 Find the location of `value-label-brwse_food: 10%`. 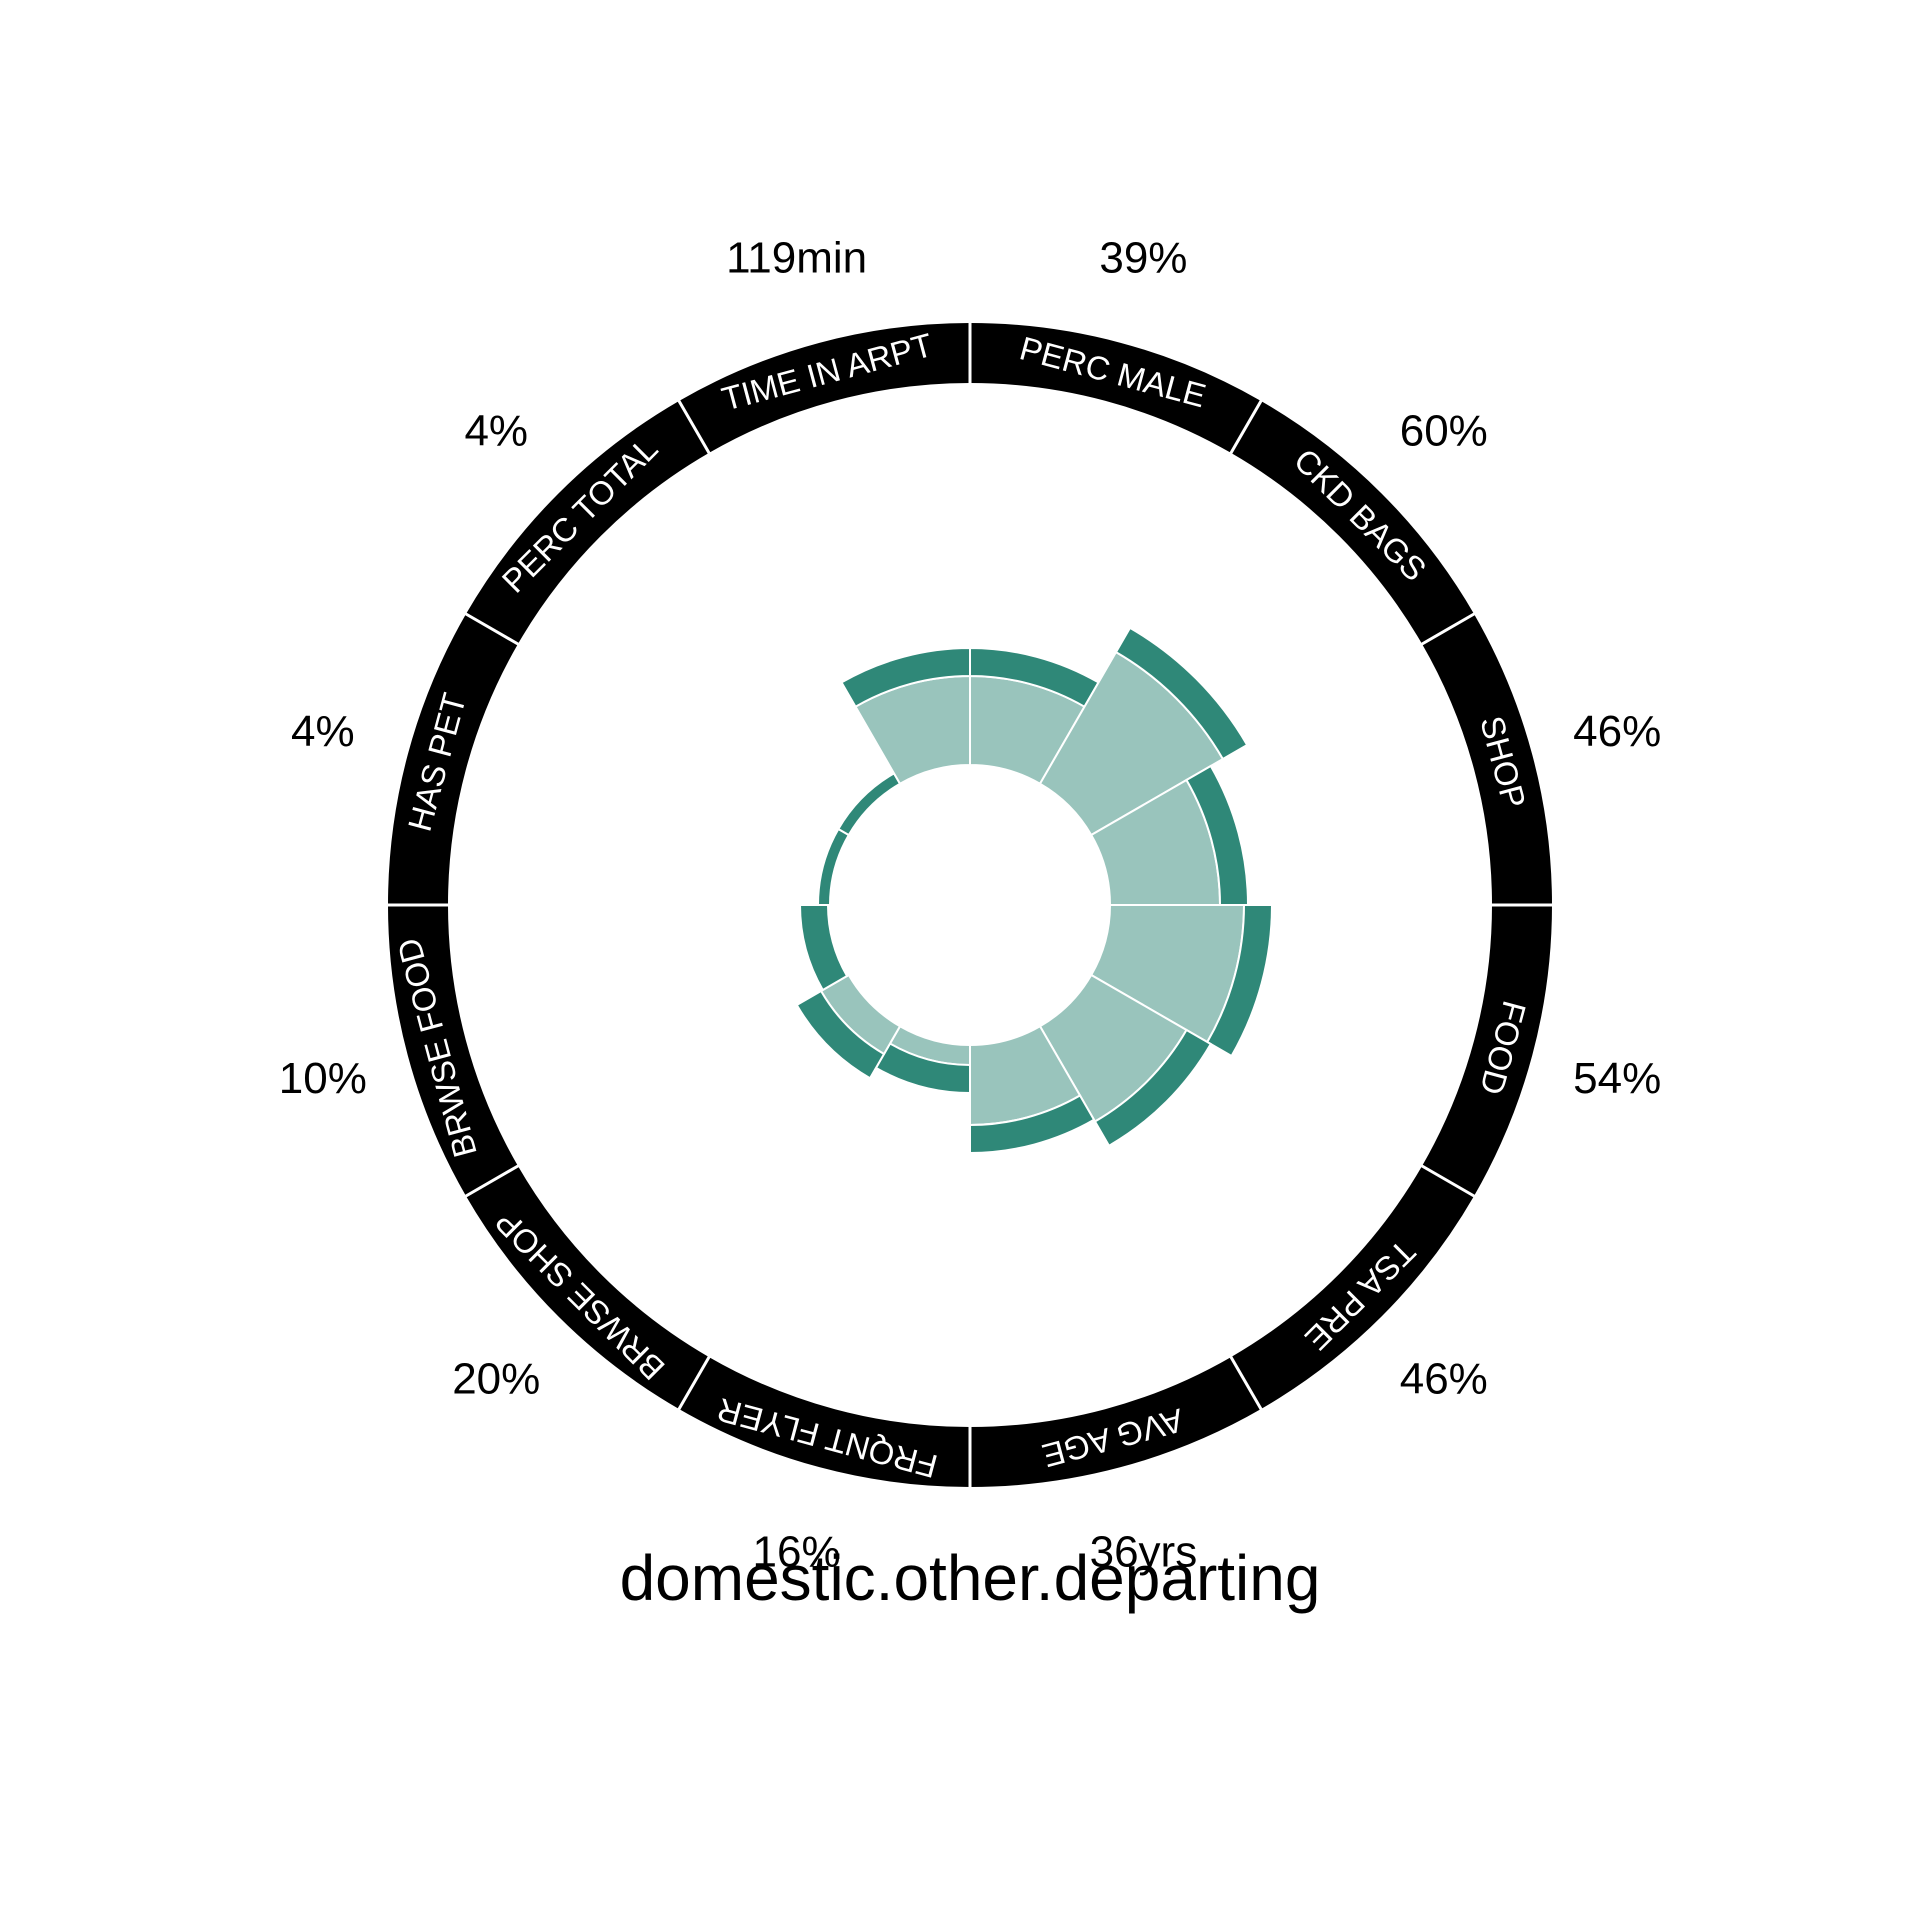

value-label-brwse_food: 10% is located at coordinates (323, 1078).